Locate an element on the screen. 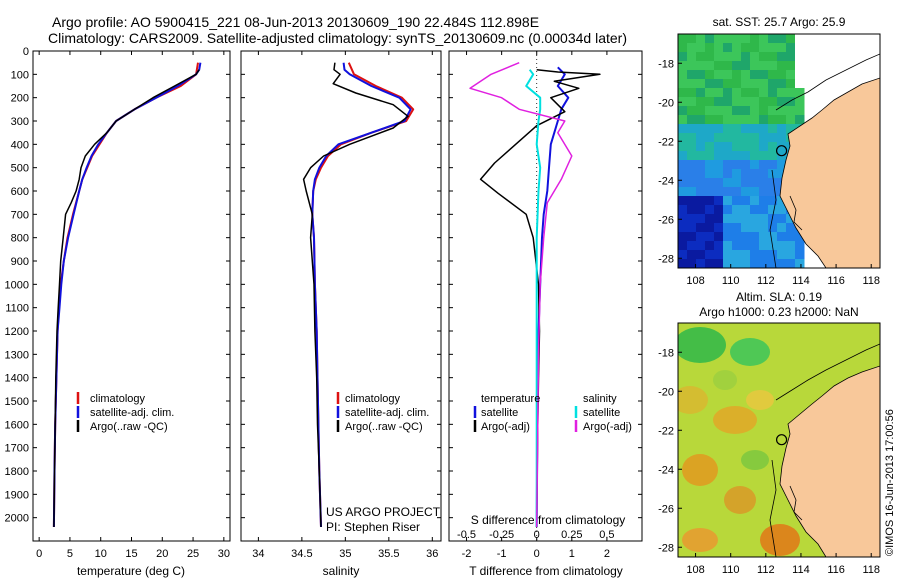 The image size is (900, 580). lon-tick-label: 112 is located at coordinates (766, 570).